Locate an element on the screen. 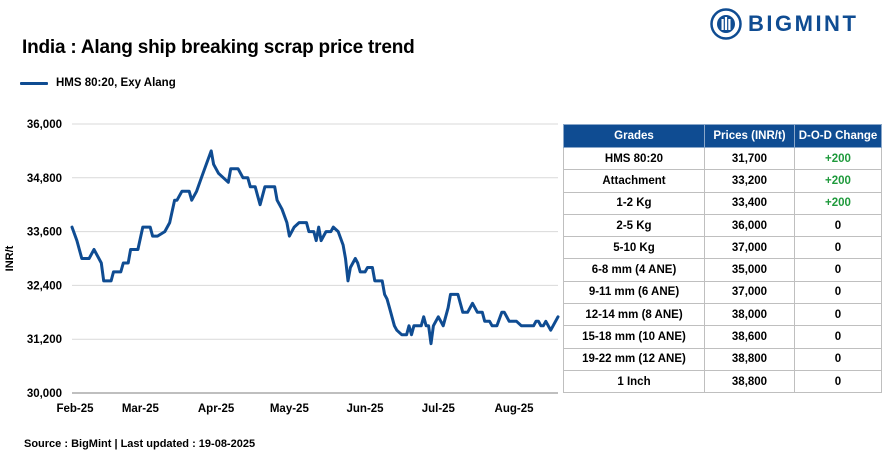  table-row: 2-5 Kg 36,000 0 is located at coordinates (722, 225).